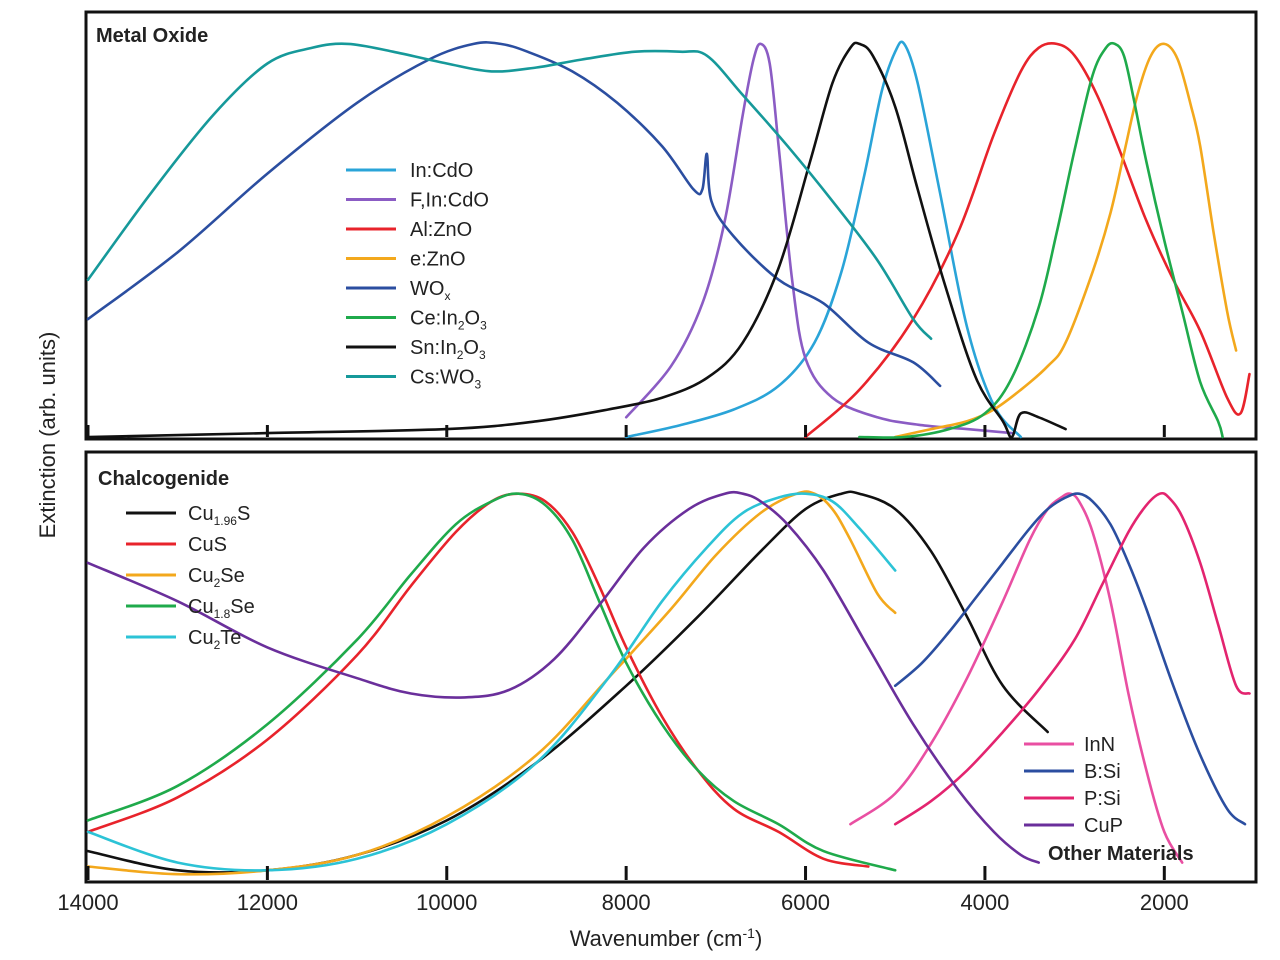 The width and height of the screenshot is (1280, 960). Describe the element at coordinates (819, 238) in the screenshot. I see `metal-oxide-series-f-in-cdo` at that location.